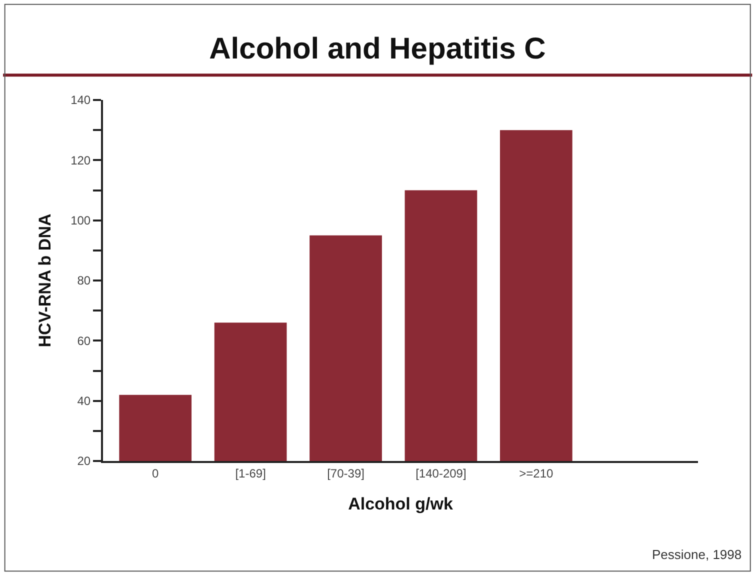 This screenshot has width=755, height=576. What do you see at coordinates (84, 401) in the screenshot?
I see `y-tick-label: 40` at bounding box center [84, 401].